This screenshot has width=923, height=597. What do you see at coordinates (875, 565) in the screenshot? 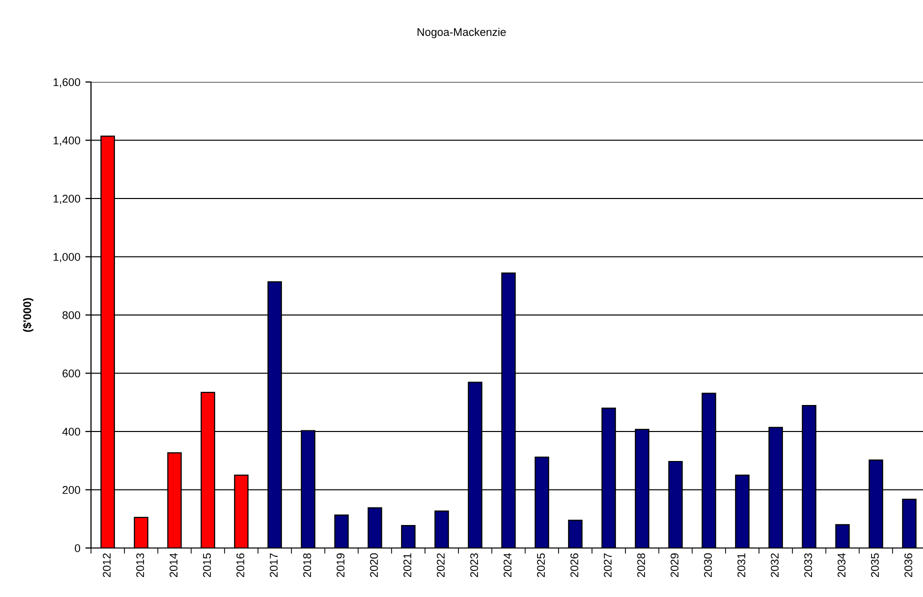
I see `x-tick-label: 2035` at bounding box center [875, 565].